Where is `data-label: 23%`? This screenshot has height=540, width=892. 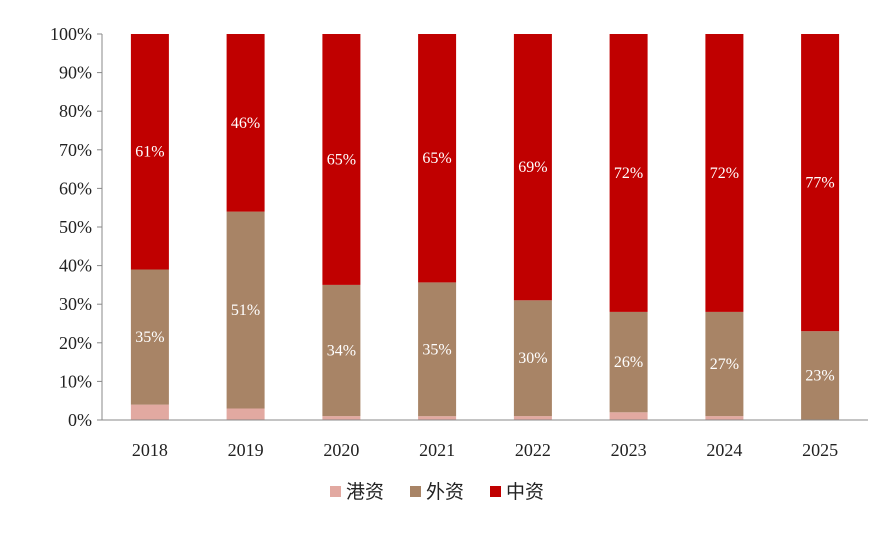
data-label: 23% is located at coordinates (819, 376).